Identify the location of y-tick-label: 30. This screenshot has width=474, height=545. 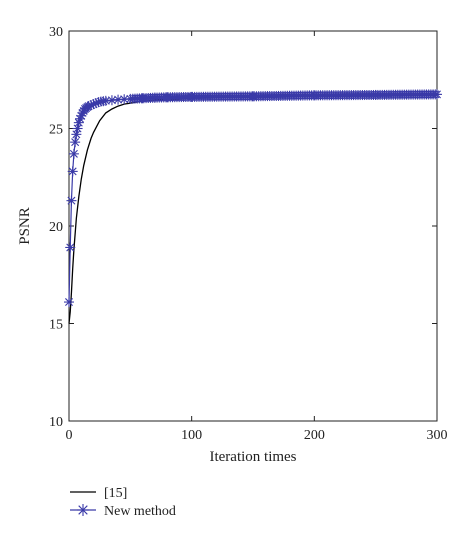
(56, 32).